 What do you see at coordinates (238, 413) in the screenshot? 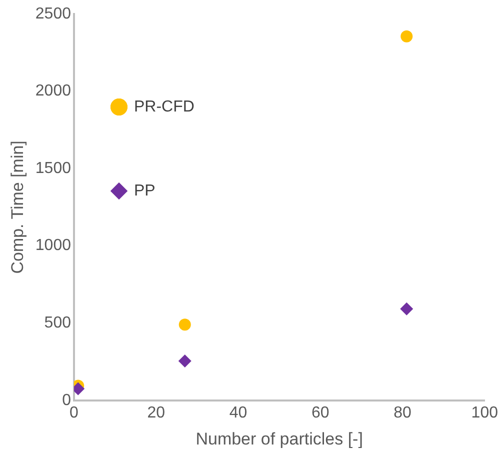
I see `x-tick-label: 40` at bounding box center [238, 413].